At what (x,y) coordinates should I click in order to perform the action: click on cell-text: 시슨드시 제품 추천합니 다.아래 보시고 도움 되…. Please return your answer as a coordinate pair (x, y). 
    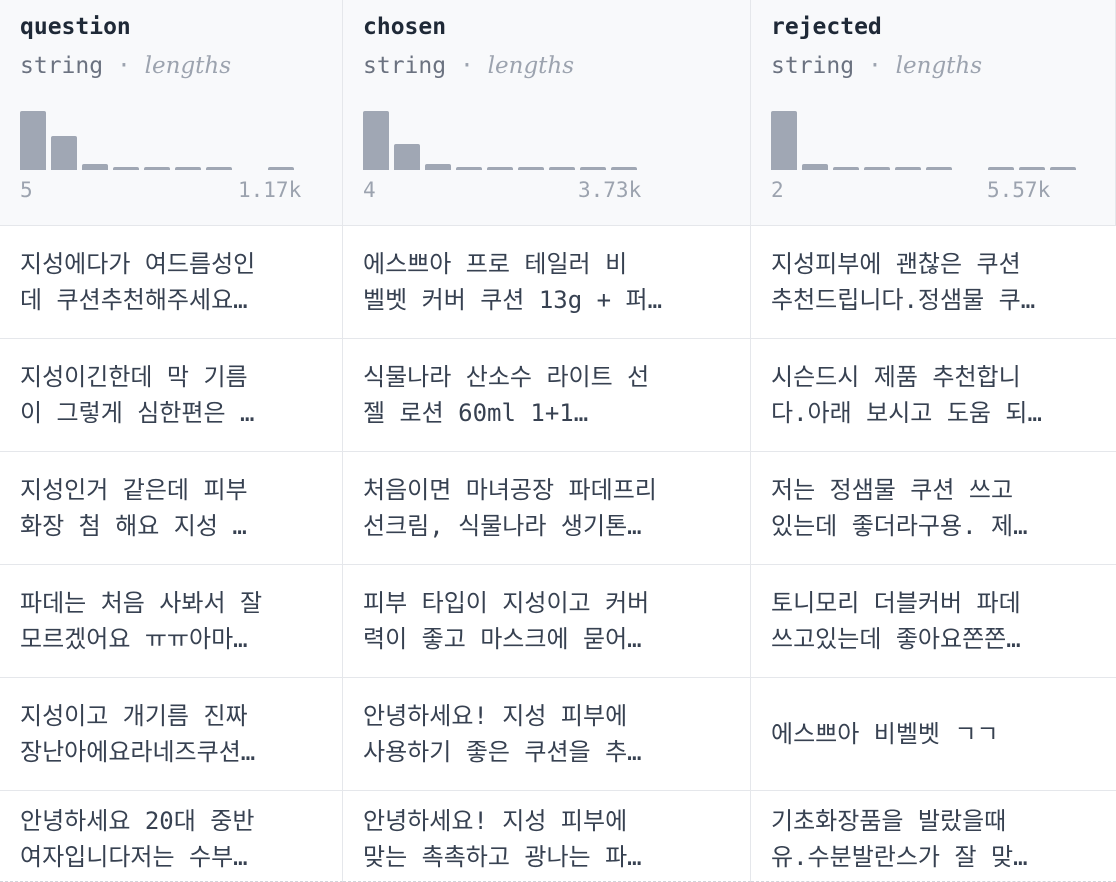
    Looking at the image, I should click on (906, 395).